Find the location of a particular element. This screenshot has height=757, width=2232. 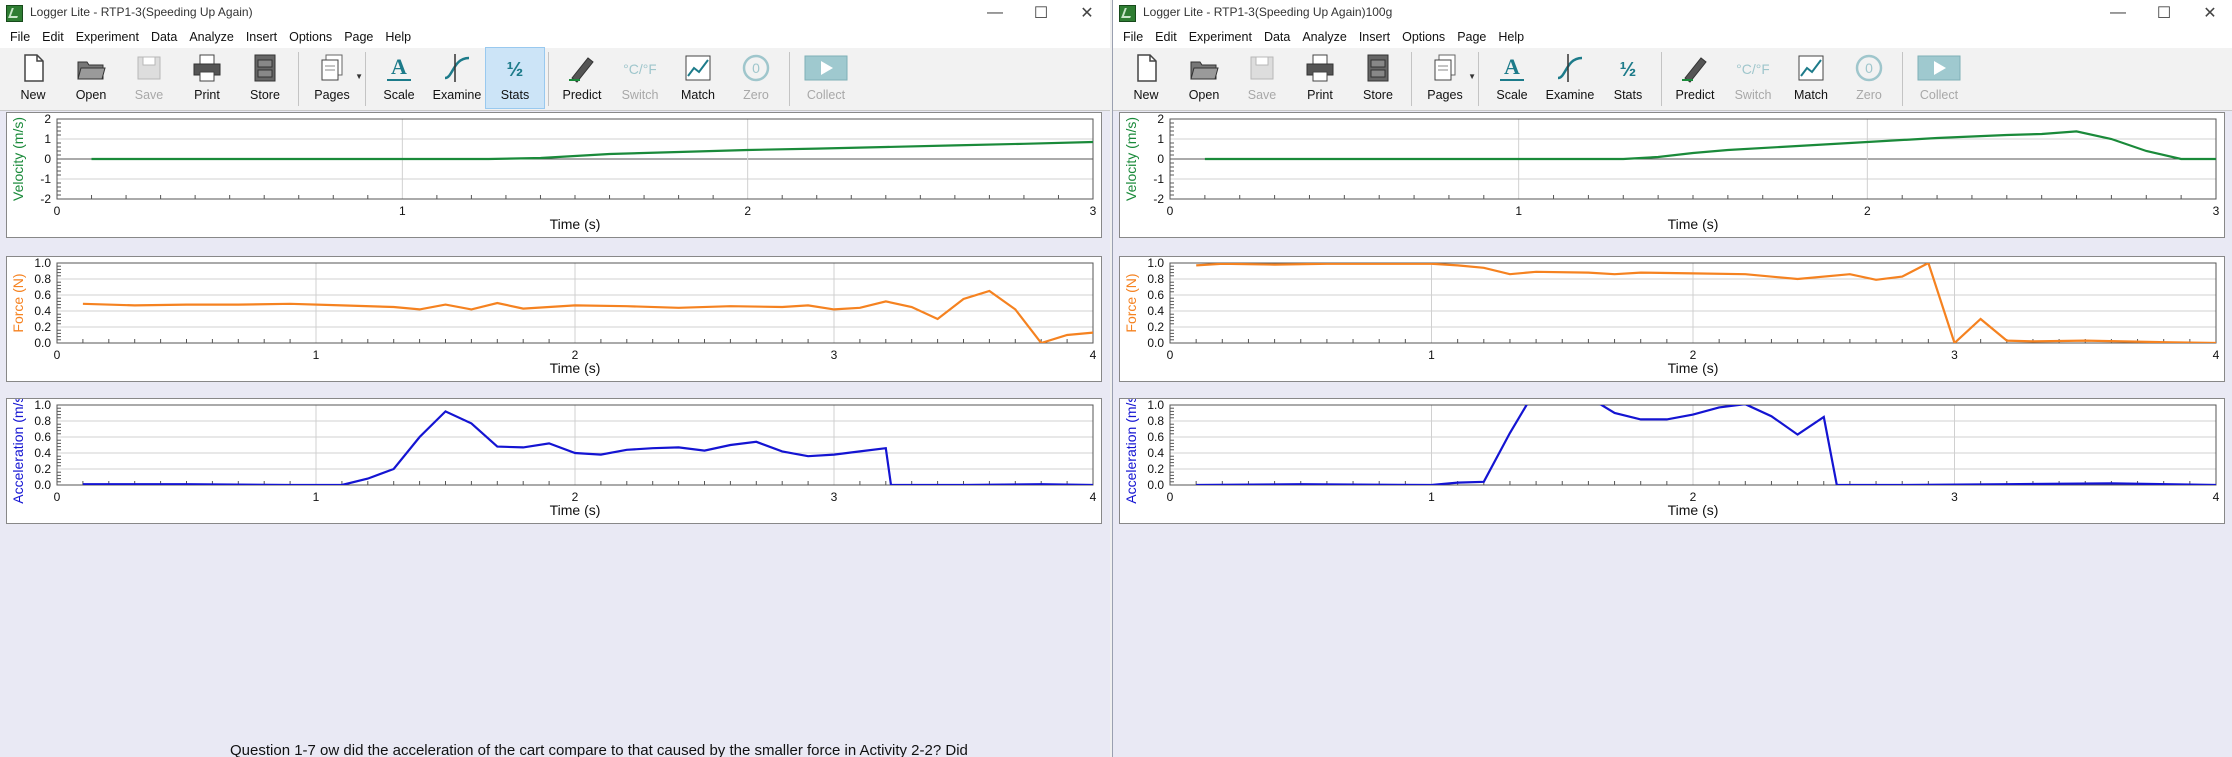

examine-icon is located at coordinates (1570, 68).